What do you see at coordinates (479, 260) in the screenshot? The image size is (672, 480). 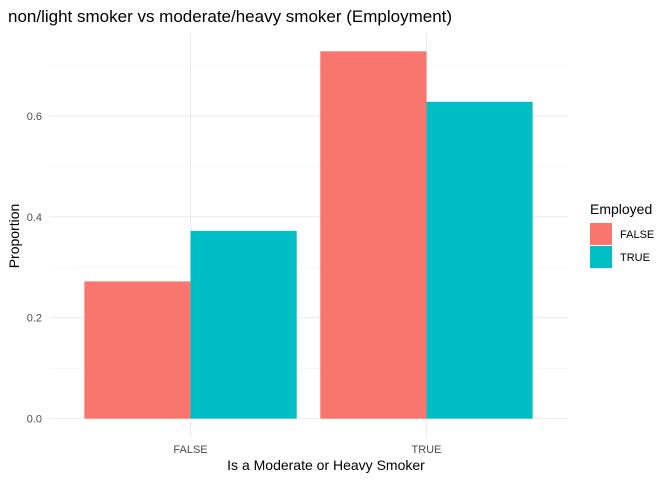 I see `bar-true-true` at bounding box center [479, 260].